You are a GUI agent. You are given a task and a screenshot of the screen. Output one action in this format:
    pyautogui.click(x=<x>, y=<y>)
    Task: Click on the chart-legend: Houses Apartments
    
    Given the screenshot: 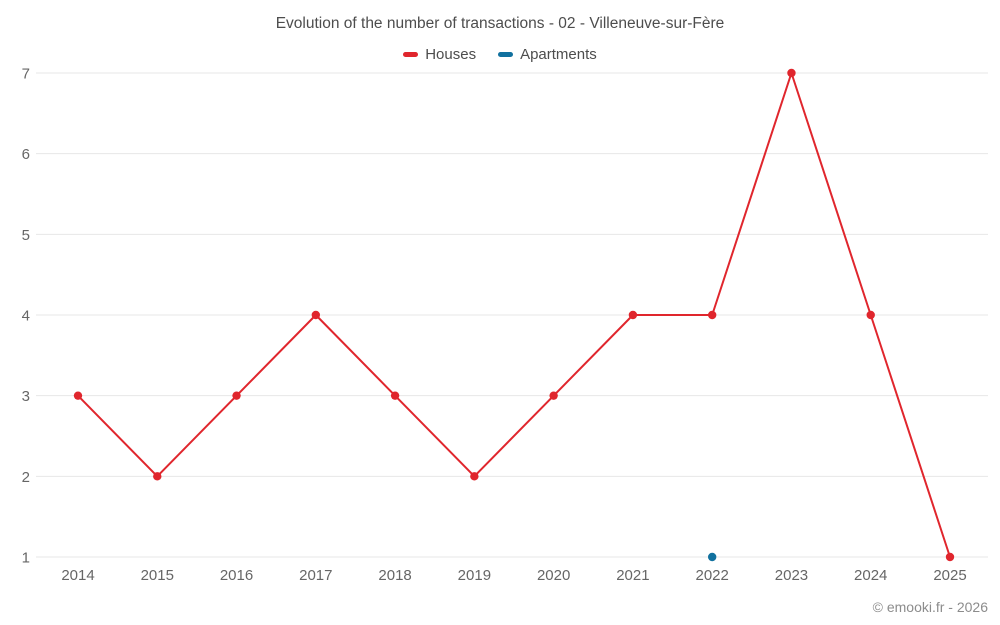 What is the action you would take?
    pyautogui.click(x=500, y=54)
    